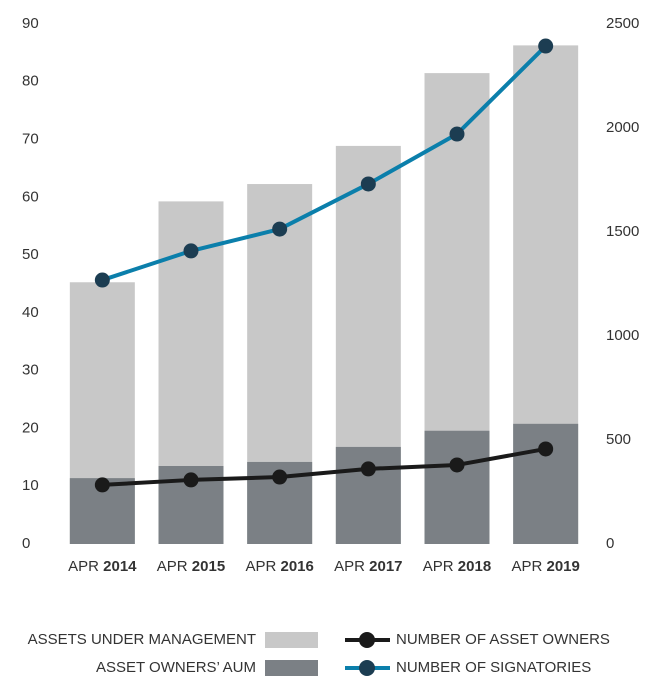  Describe the element at coordinates (324, 466) in the screenshot. I see `line` at that location.